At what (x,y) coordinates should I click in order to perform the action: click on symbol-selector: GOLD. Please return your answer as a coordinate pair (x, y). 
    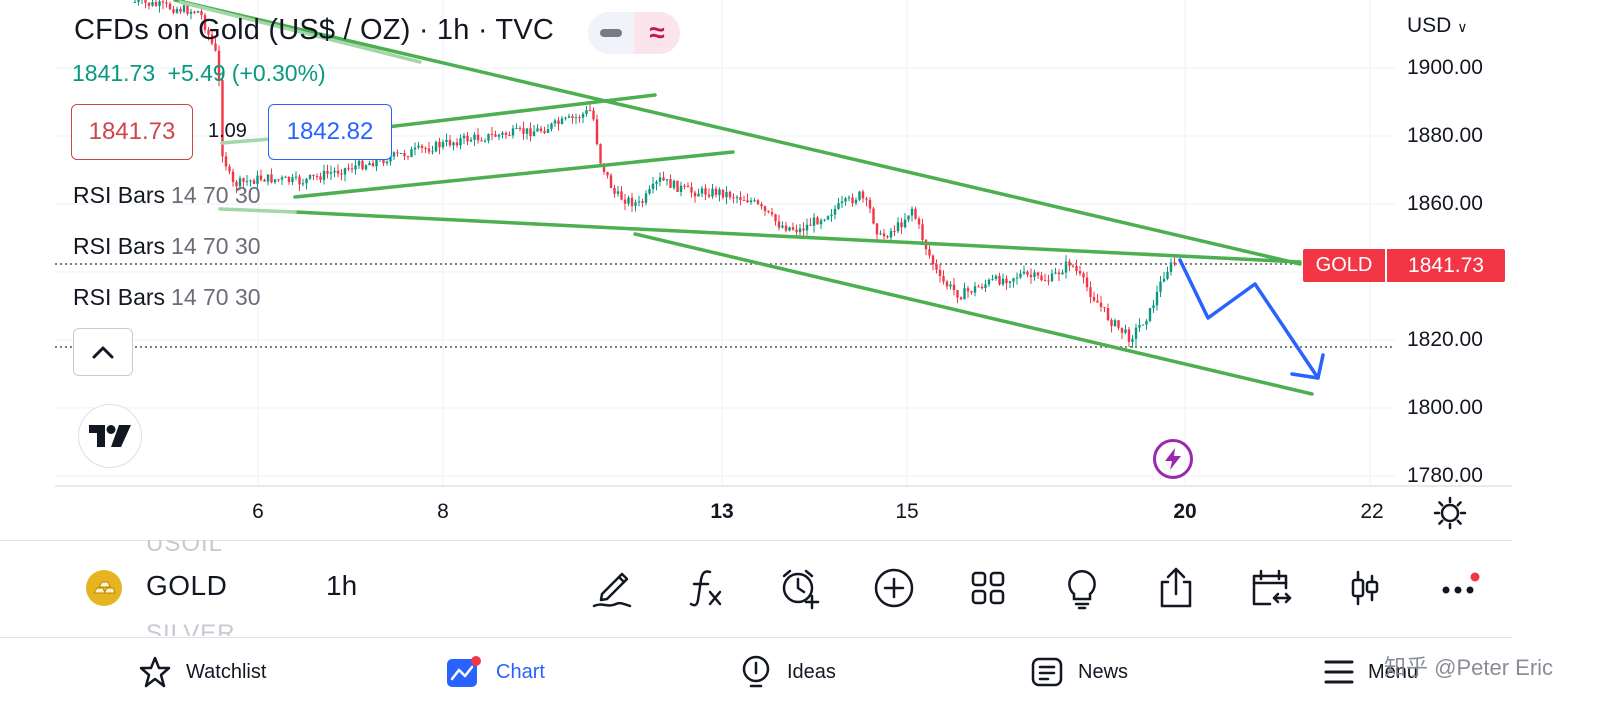
    Looking at the image, I should click on (187, 585).